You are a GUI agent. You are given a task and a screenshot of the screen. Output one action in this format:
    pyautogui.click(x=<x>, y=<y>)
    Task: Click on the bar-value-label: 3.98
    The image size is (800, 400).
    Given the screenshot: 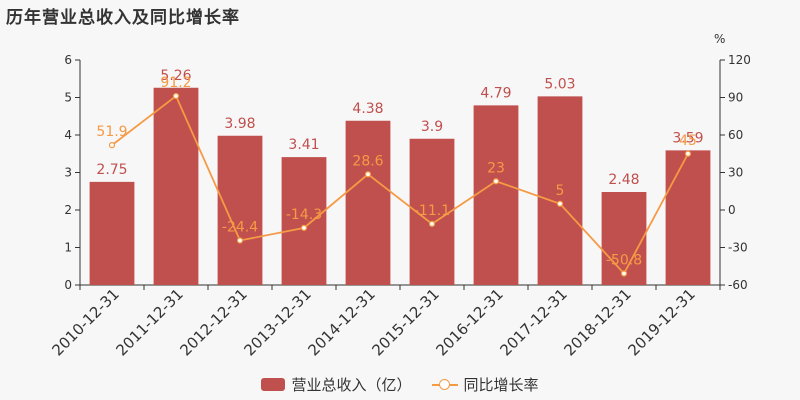 What is the action you would take?
    pyautogui.click(x=239, y=124)
    